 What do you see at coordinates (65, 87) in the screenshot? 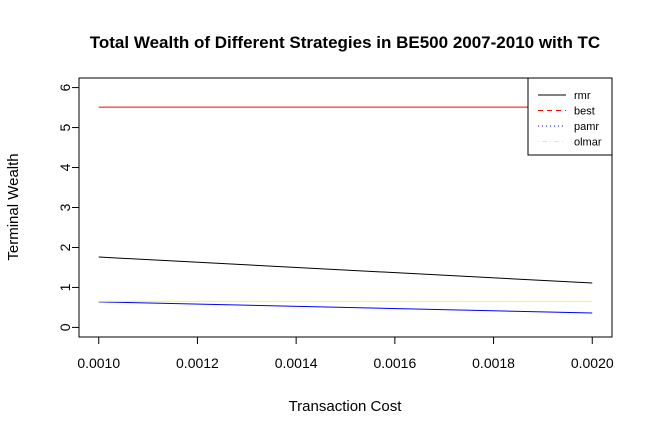
I see `y-tick-label: 6` at bounding box center [65, 87].